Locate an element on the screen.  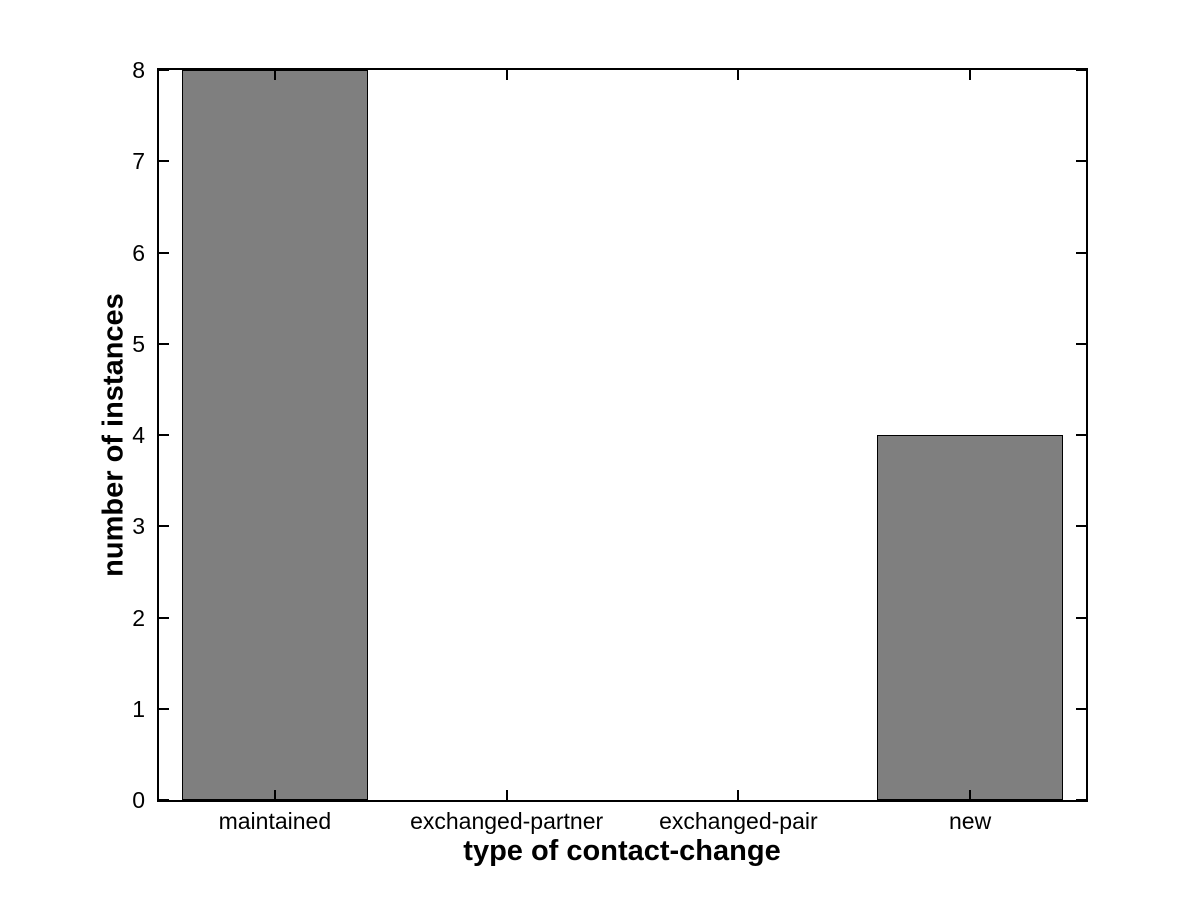
x-tick-label-exchanged-pair: exchanged-pair is located at coordinates (738, 821).